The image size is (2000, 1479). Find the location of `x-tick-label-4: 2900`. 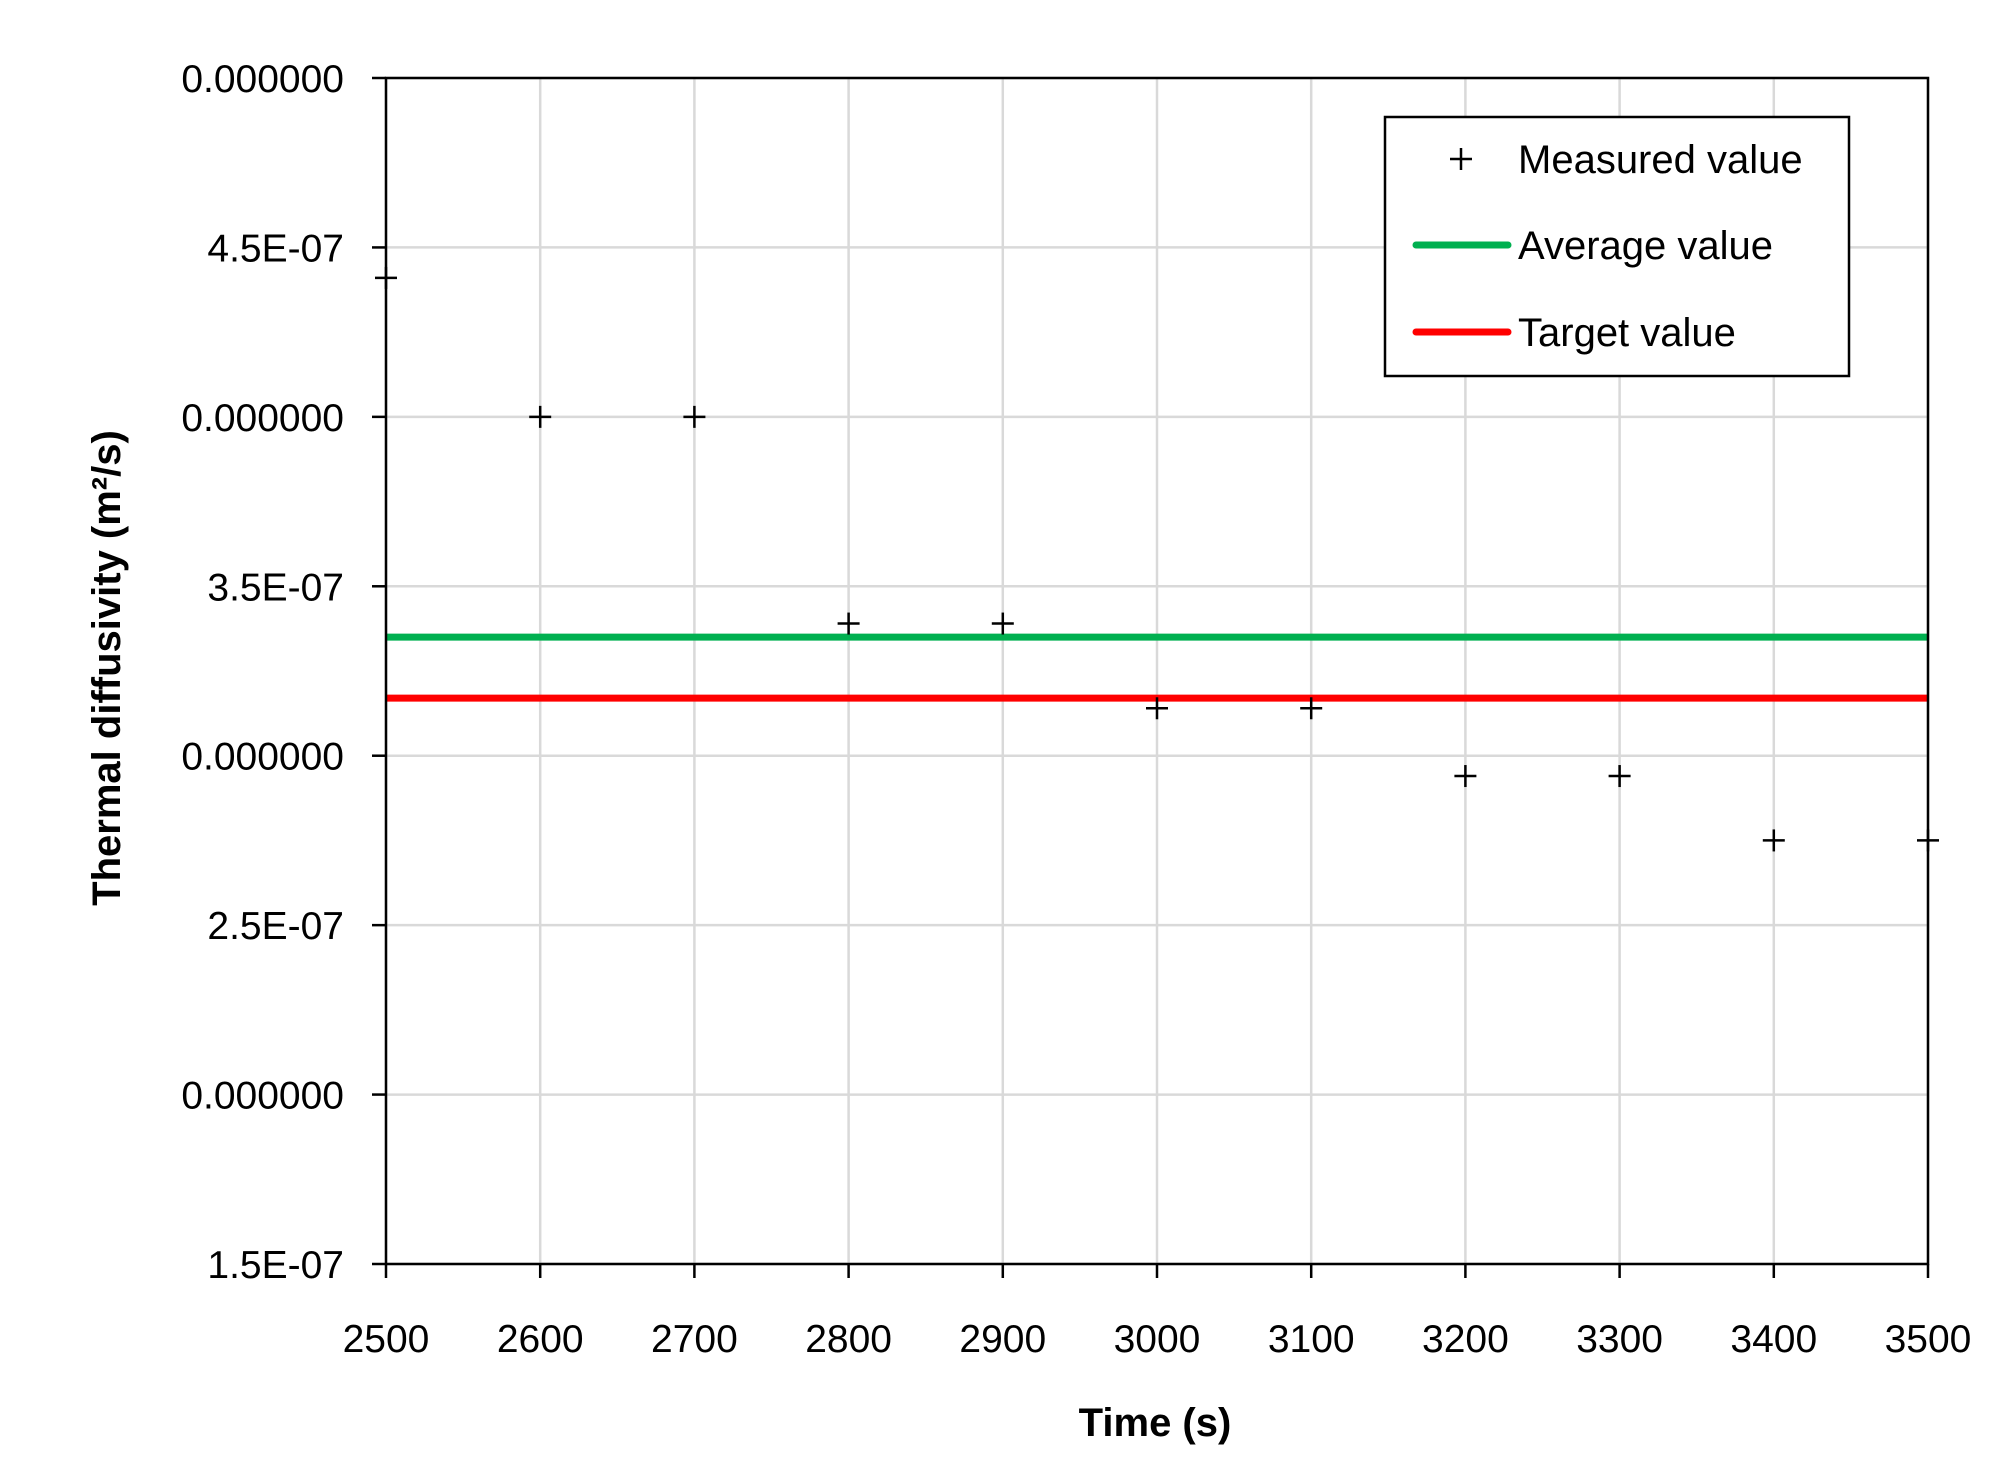

x-tick-label-4: 2900 is located at coordinates (1002, 1339).